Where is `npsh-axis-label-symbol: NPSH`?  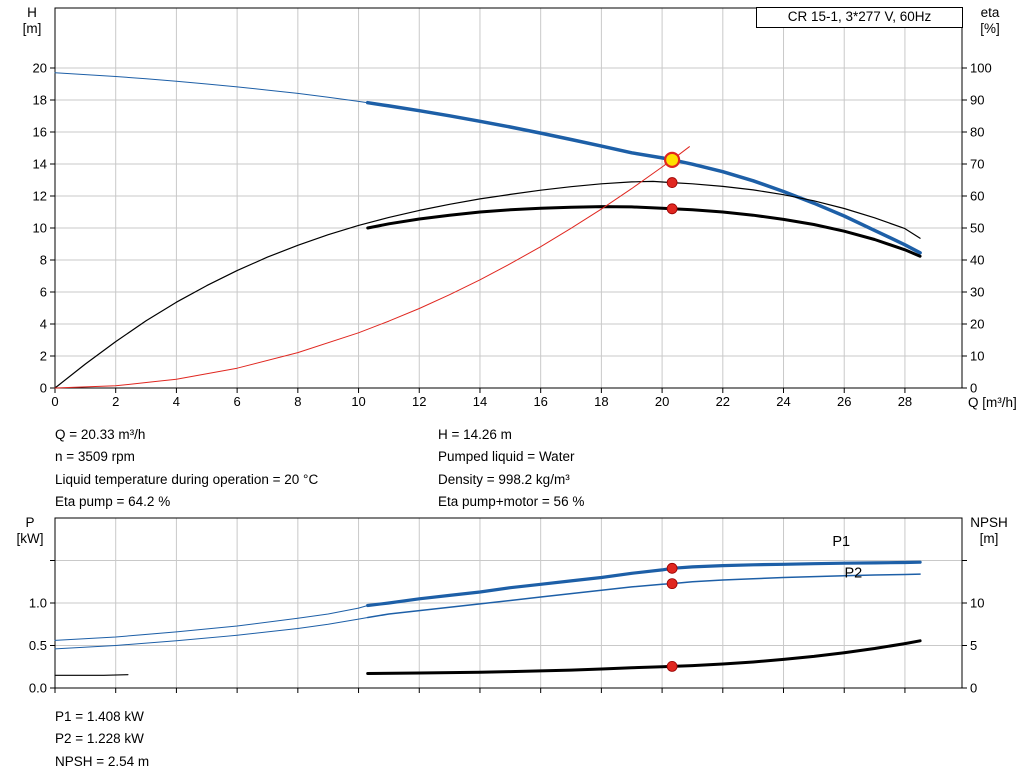
npsh-axis-label-symbol: NPSH is located at coordinates (989, 522).